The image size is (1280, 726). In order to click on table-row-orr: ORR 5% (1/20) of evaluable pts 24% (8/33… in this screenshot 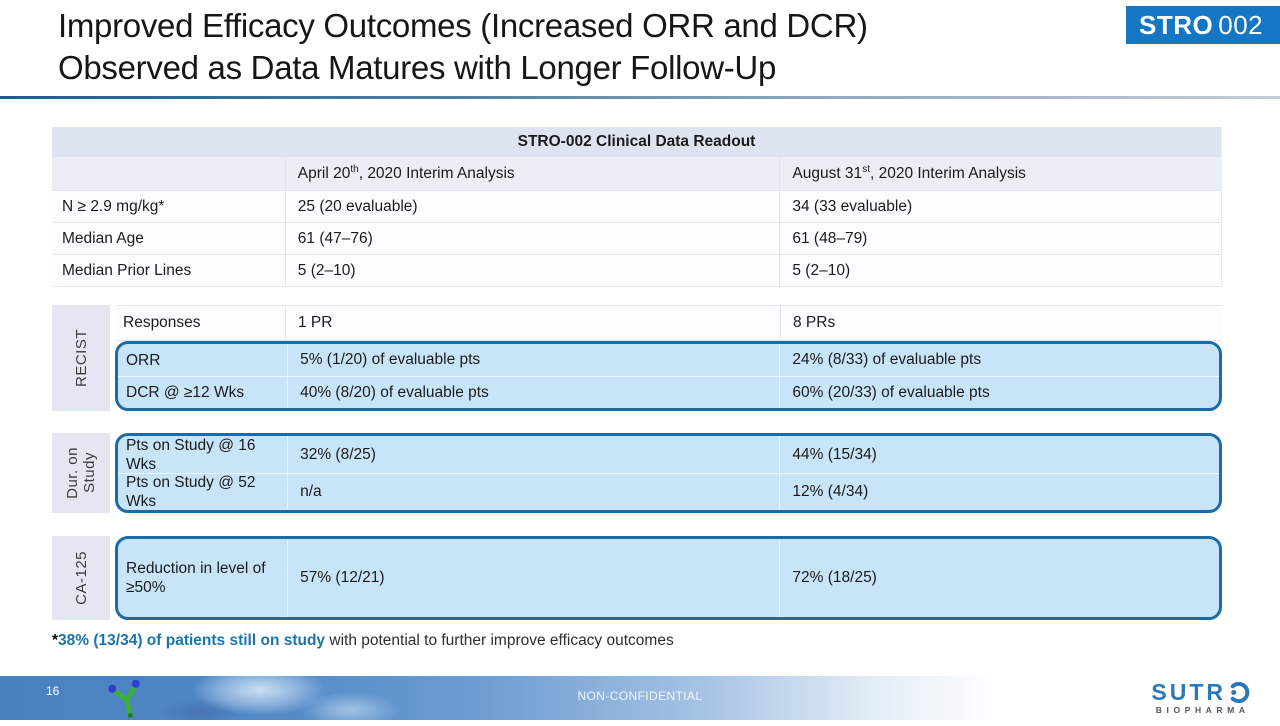, I will do `click(668, 360)`.